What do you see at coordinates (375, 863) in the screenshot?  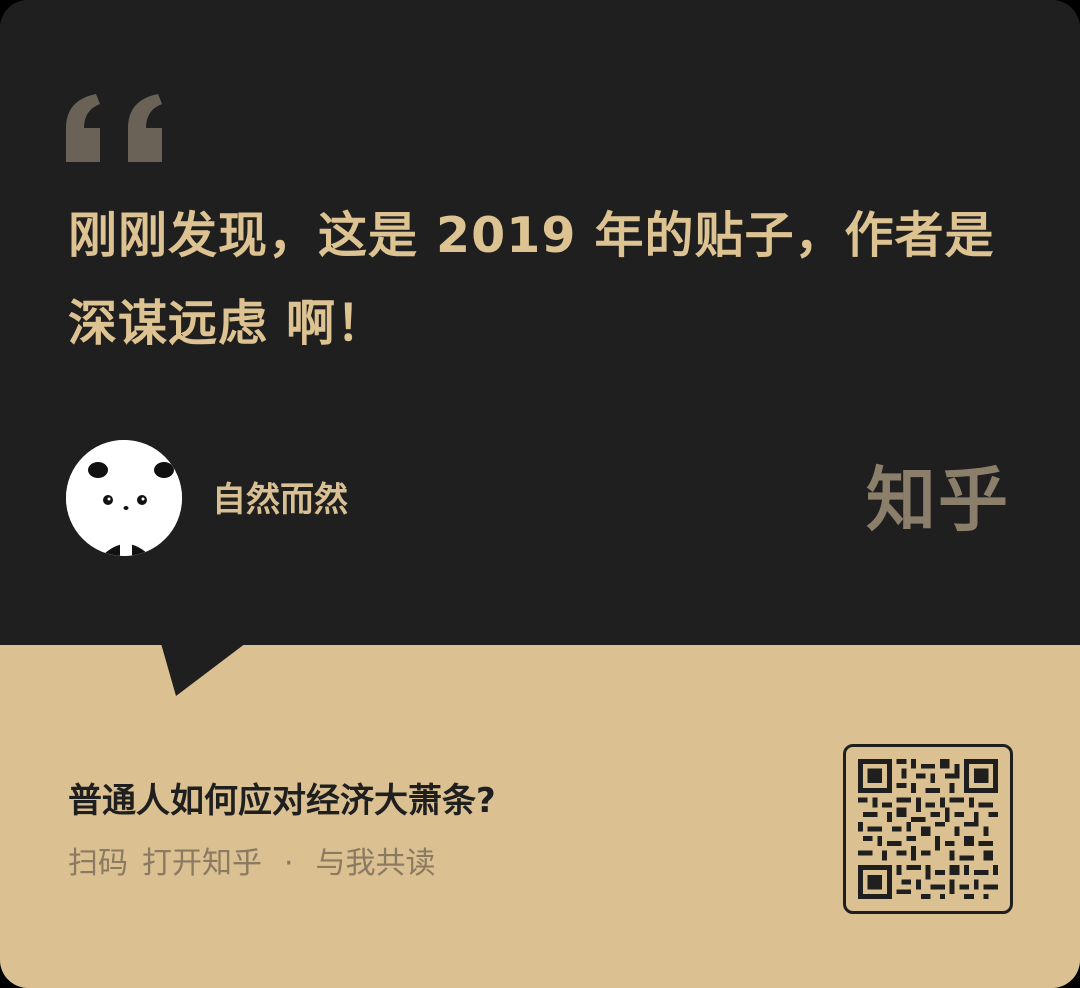 I see `read-together-label: 与我共读` at bounding box center [375, 863].